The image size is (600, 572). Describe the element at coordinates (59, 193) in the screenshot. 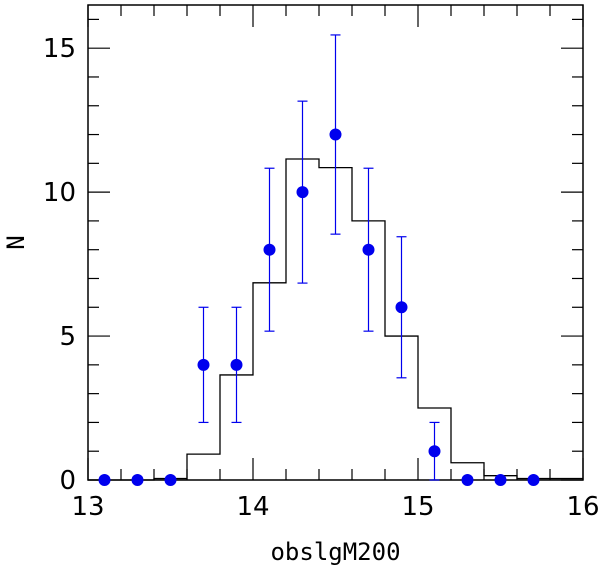

I see `y-tick-label: 10` at that location.